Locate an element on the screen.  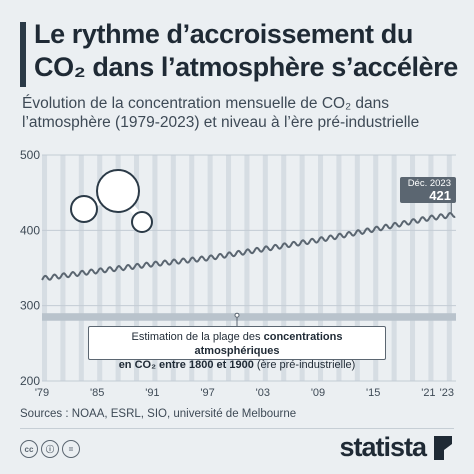
preindustrial-band is located at coordinates (249, 317).